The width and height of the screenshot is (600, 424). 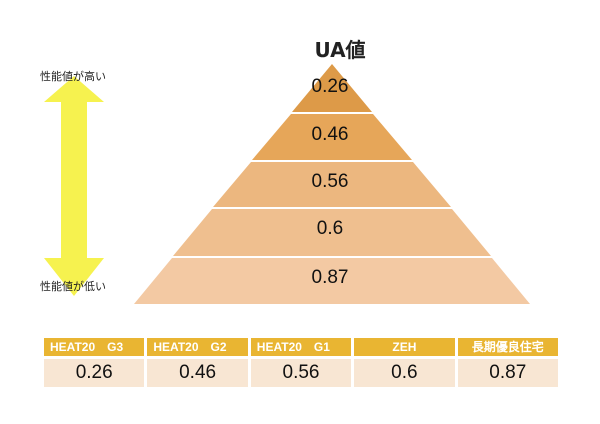 I want to click on value-heat20-g3: 0.26, so click(x=94, y=373).